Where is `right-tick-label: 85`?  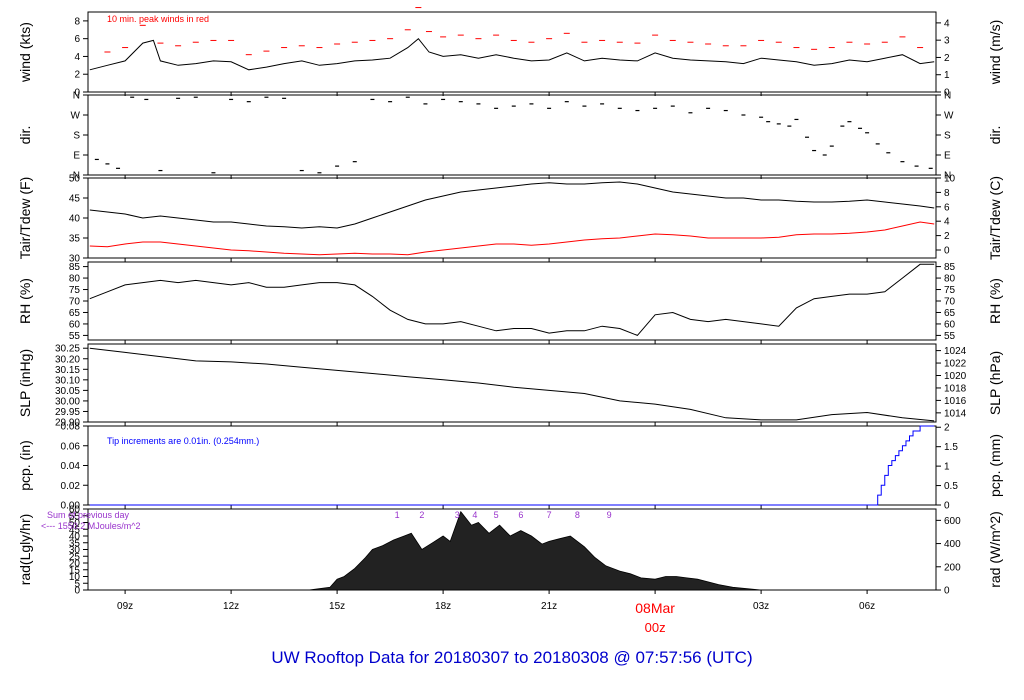
right-tick-label: 85 is located at coordinates (950, 267).